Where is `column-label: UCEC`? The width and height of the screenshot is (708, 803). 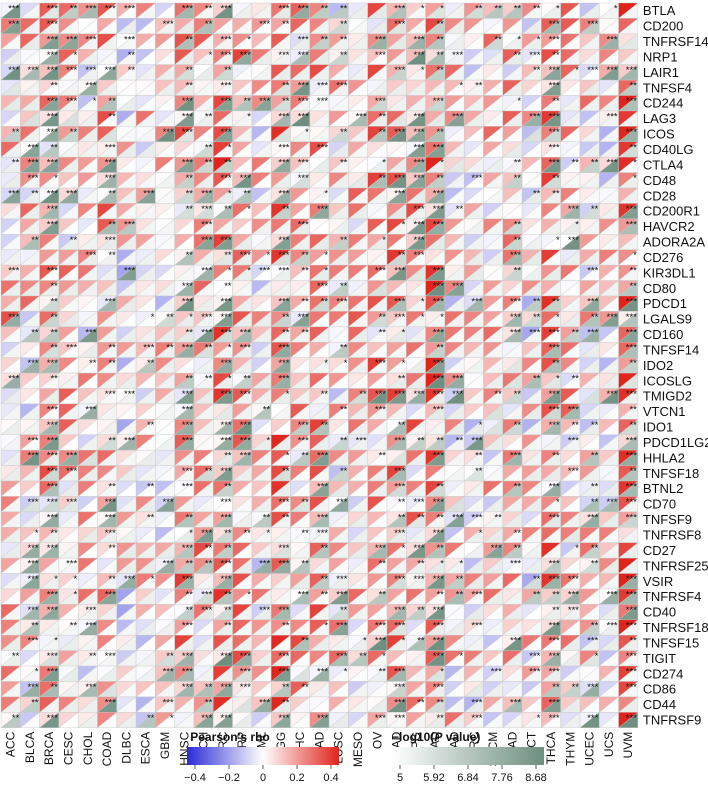 column-label: UCEC is located at coordinates (590, 748).